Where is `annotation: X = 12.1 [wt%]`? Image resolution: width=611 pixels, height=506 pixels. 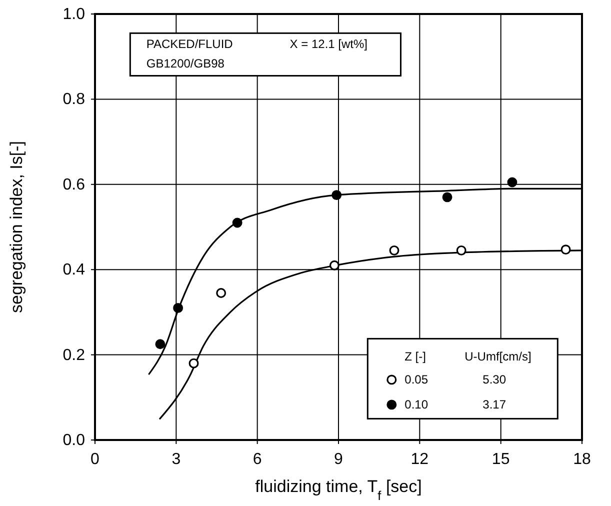
annotation: X = 12.1 [wt%] is located at coordinates (329, 44).